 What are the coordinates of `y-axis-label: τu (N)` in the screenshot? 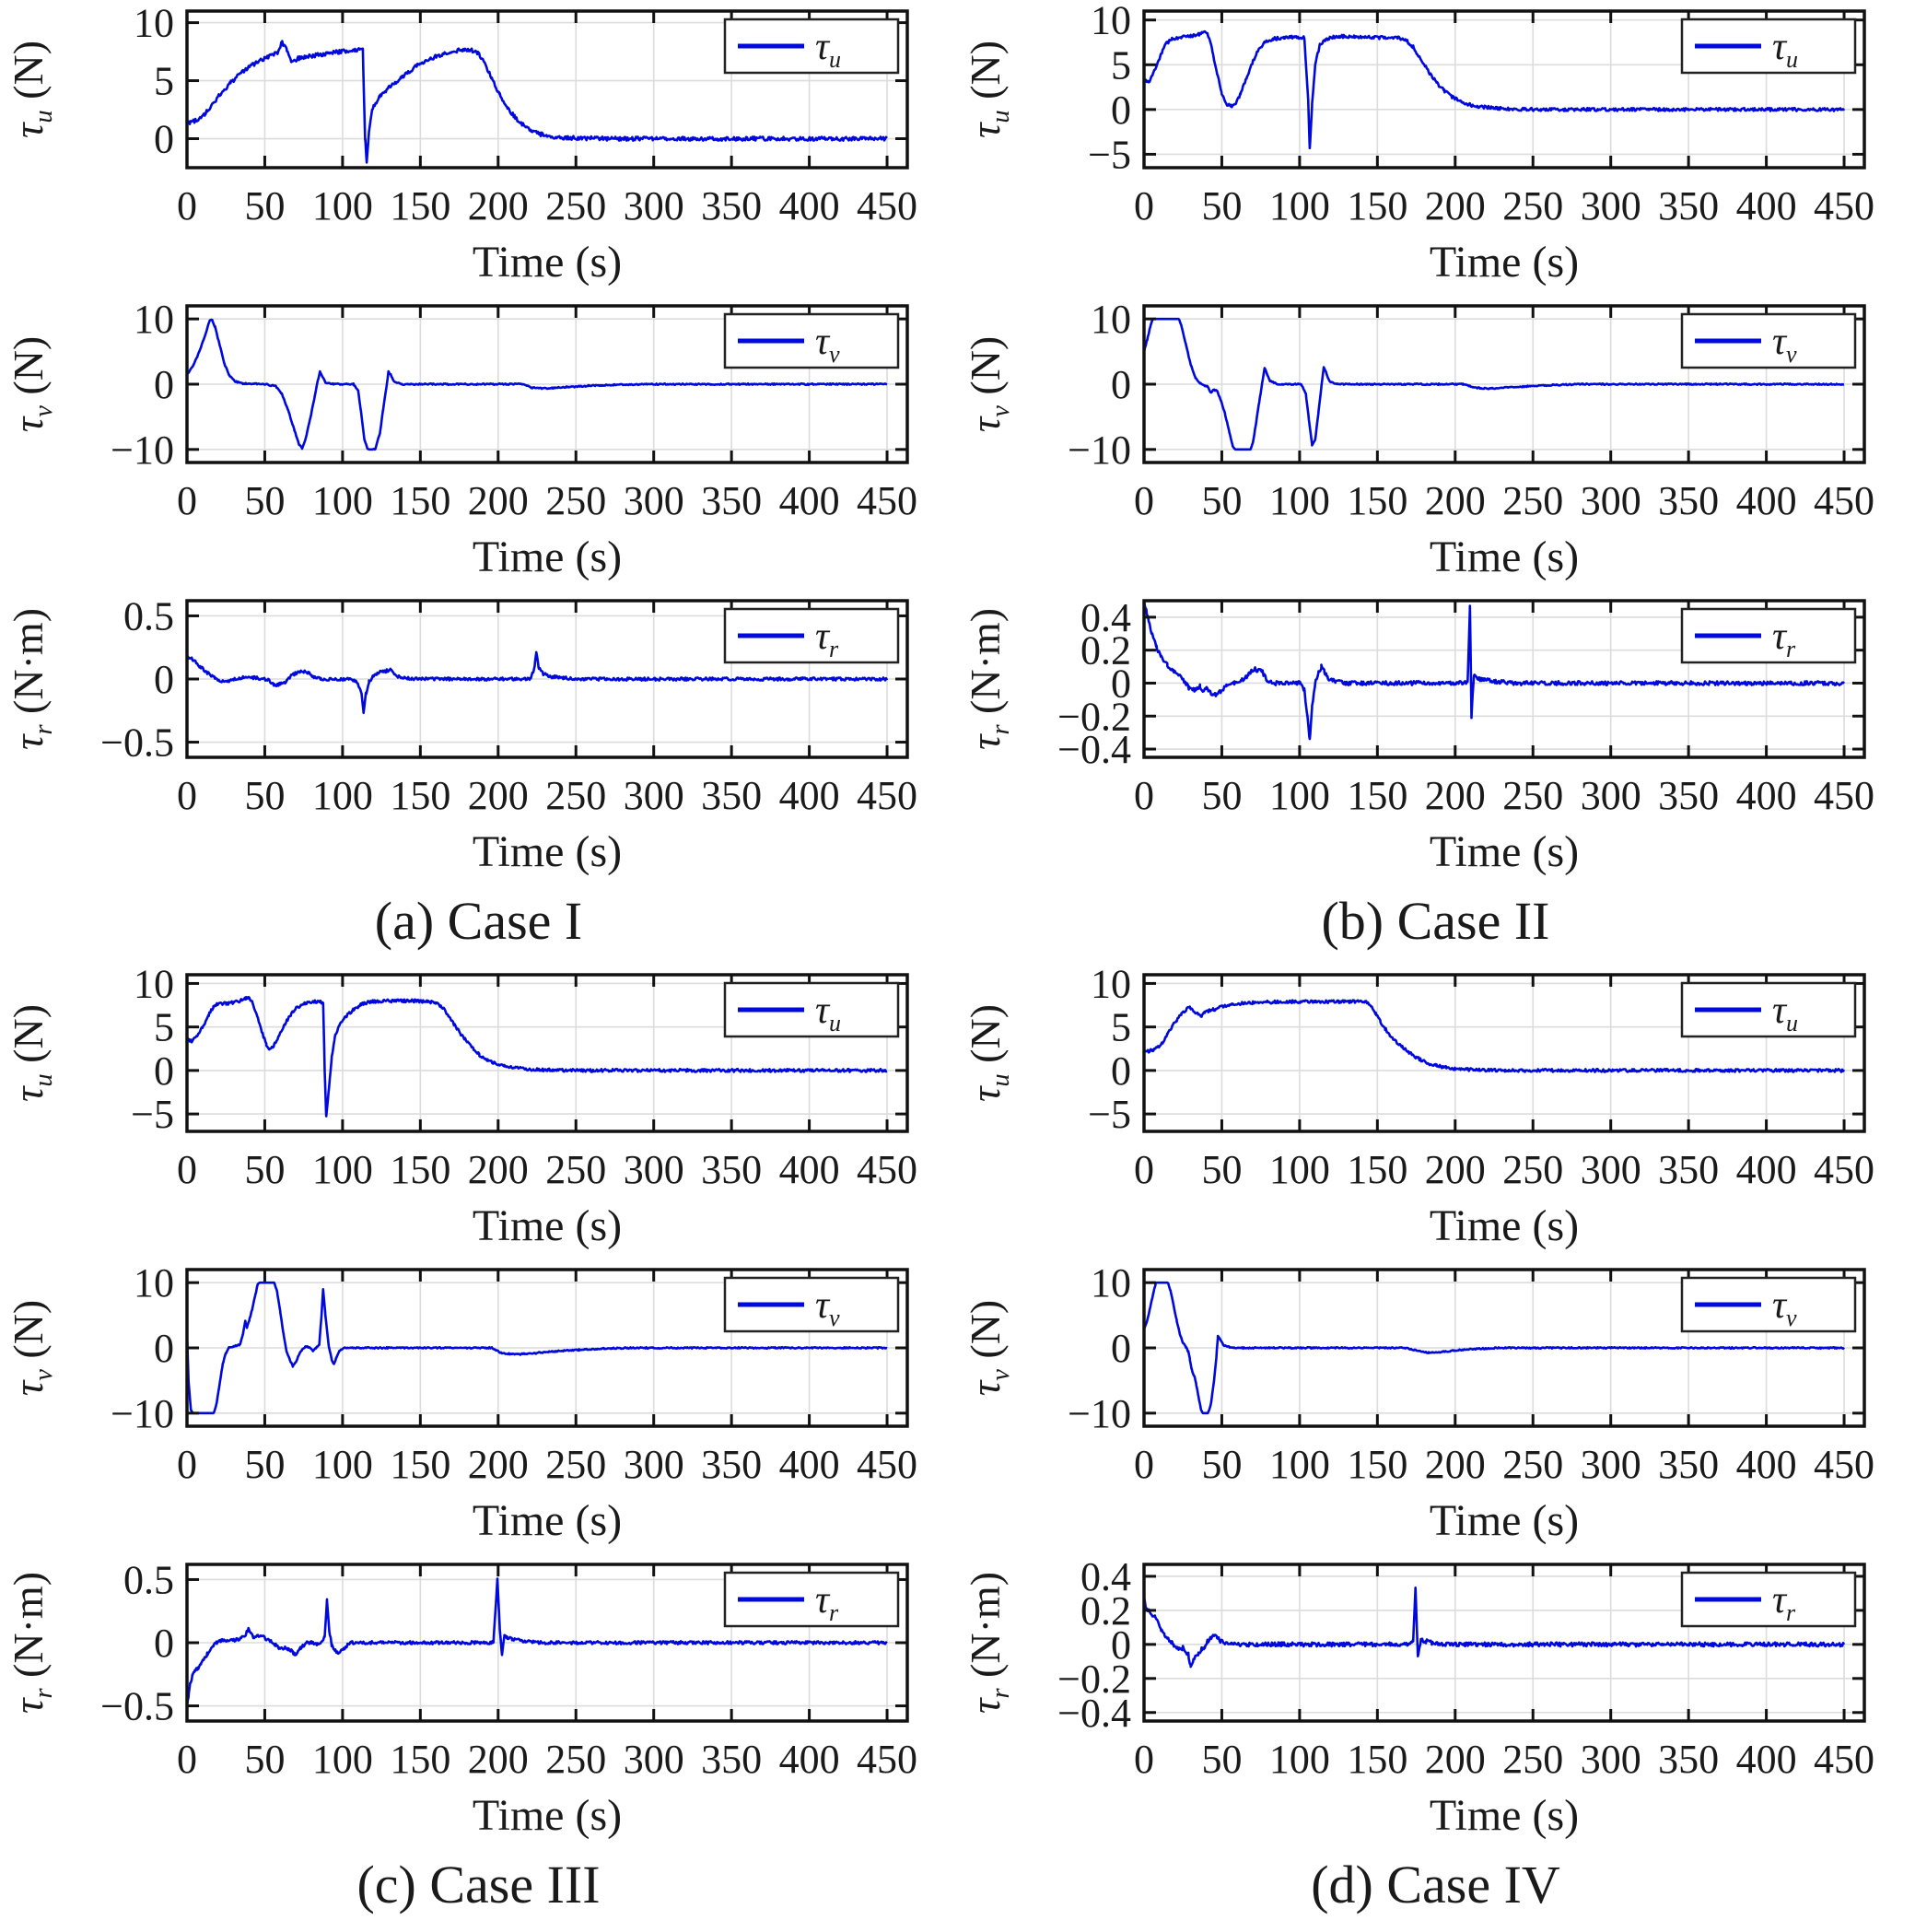 It's located at (31, 89).